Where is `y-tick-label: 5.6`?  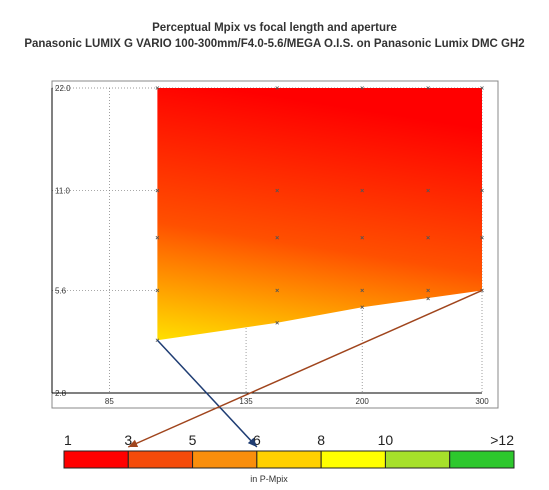
y-tick-label: 5.6 is located at coordinates (61, 290).